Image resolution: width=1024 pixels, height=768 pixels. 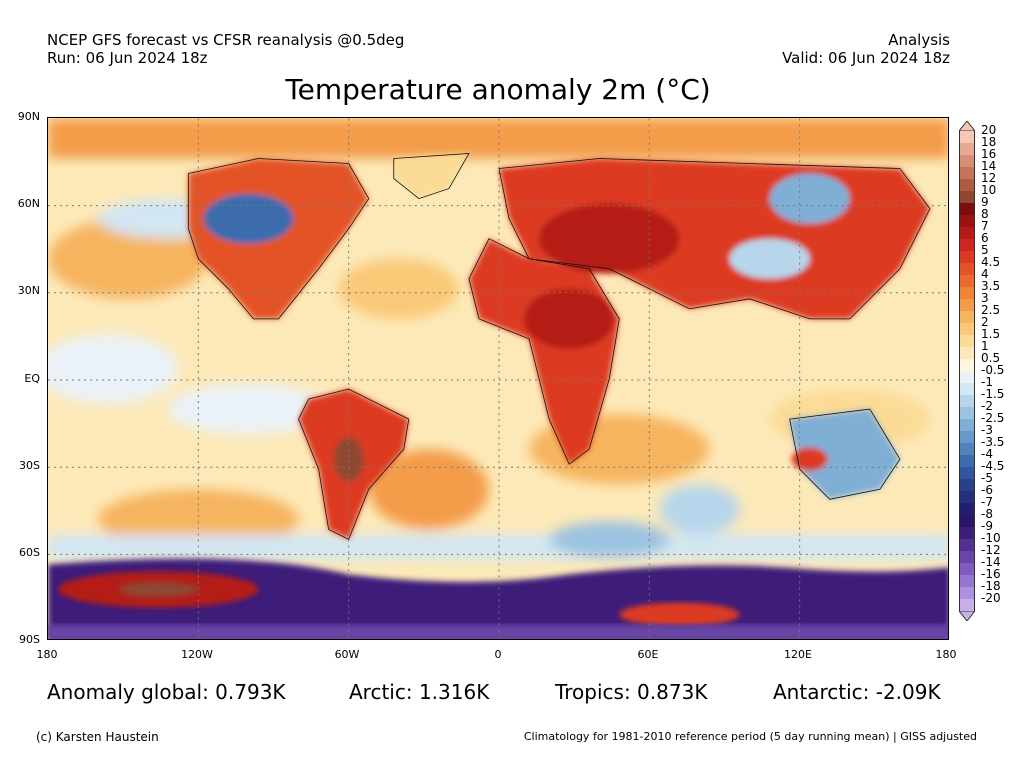 What do you see at coordinates (197, 654) in the screenshot?
I see `lon-label-120w: 120W` at bounding box center [197, 654].